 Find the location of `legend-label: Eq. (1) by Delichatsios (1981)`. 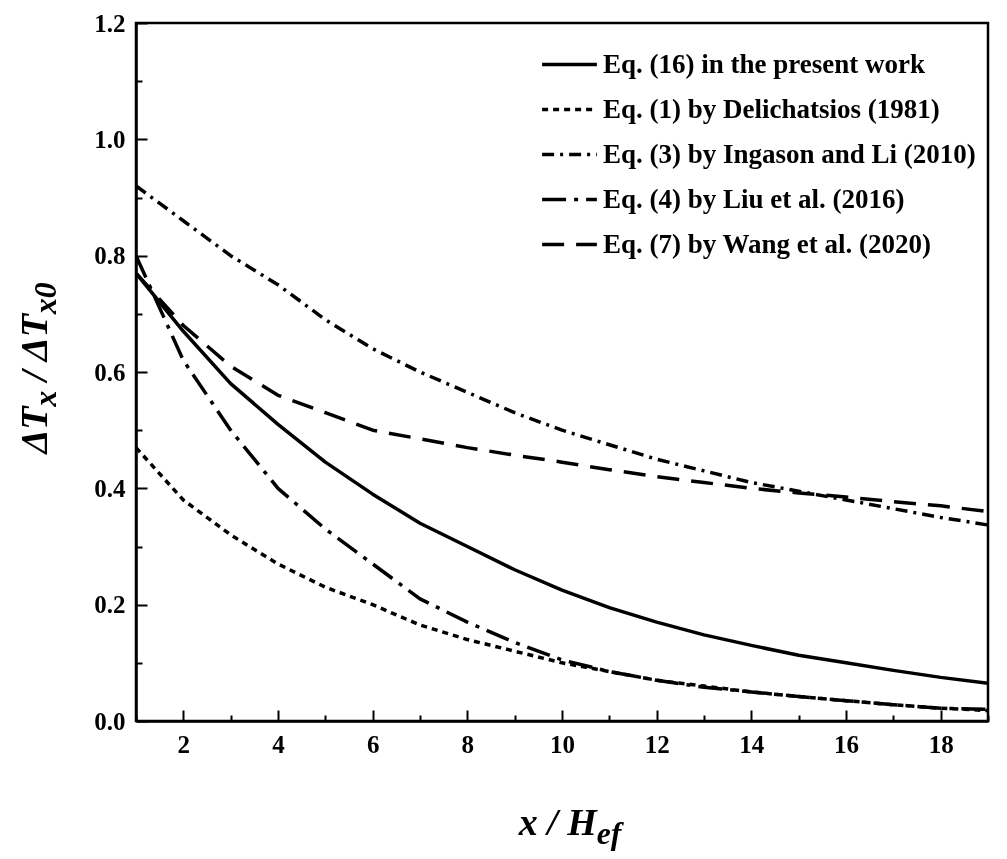

legend-label: Eq. (1) by Delichatsios (1981) is located at coordinates (771, 108).